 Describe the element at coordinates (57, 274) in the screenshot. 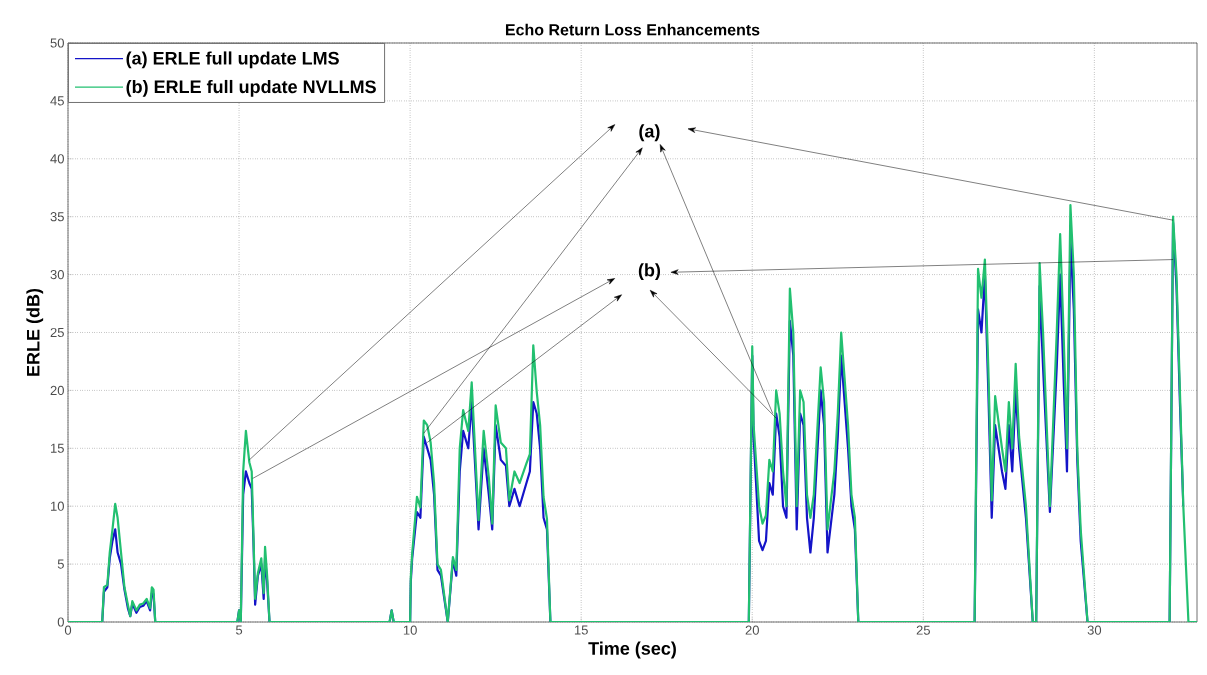

I see `y-tick-label: 30` at that location.